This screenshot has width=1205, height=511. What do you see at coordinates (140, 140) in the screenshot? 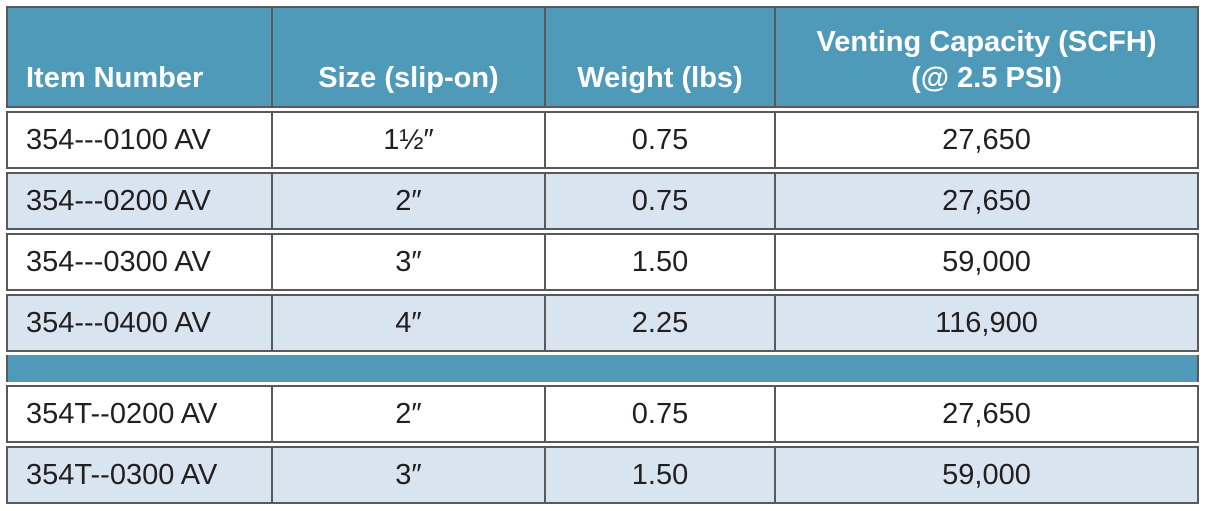
I see `item-number-cell: 354---0100 AV` at bounding box center [140, 140].